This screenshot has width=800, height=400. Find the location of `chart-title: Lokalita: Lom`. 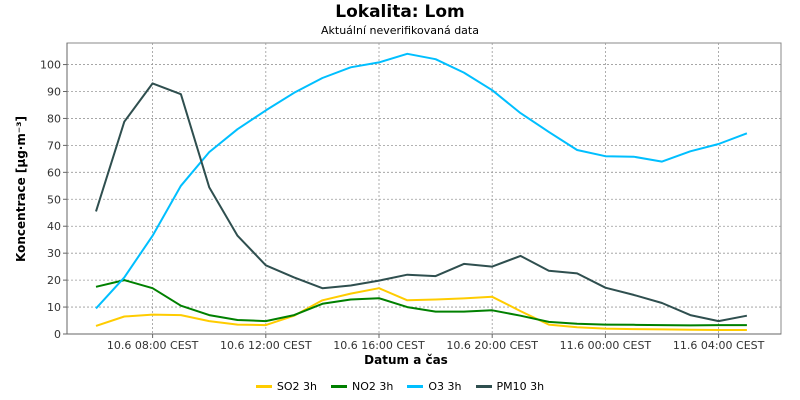

chart-title: Lokalita: Lom is located at coordinates (400, 12).